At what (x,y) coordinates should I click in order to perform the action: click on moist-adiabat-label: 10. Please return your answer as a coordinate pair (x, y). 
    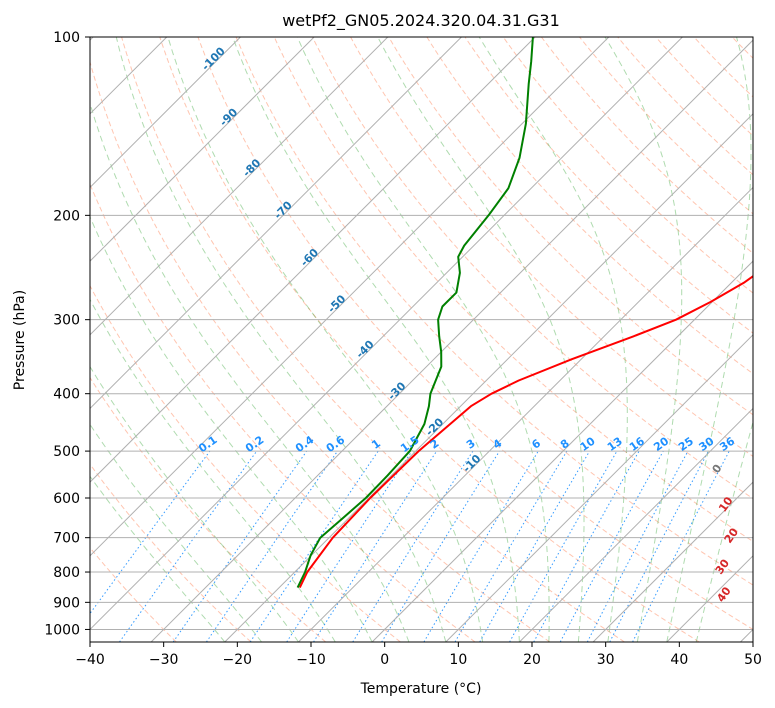
    Looking at the image, I should click on (726, 504).